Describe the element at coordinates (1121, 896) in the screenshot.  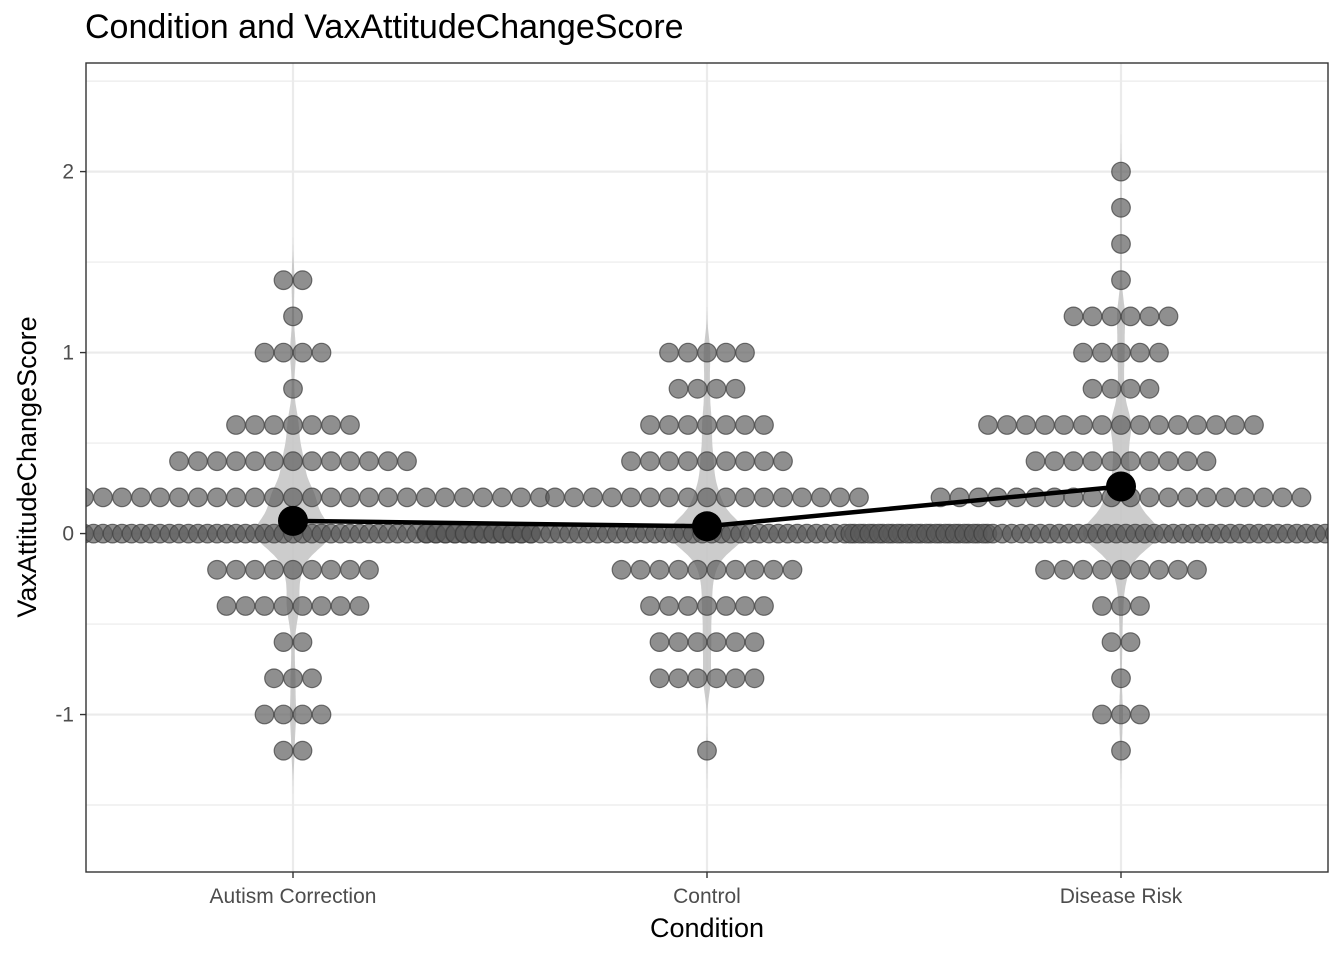
I see `x-tick-label: Disease Risk` at that location.